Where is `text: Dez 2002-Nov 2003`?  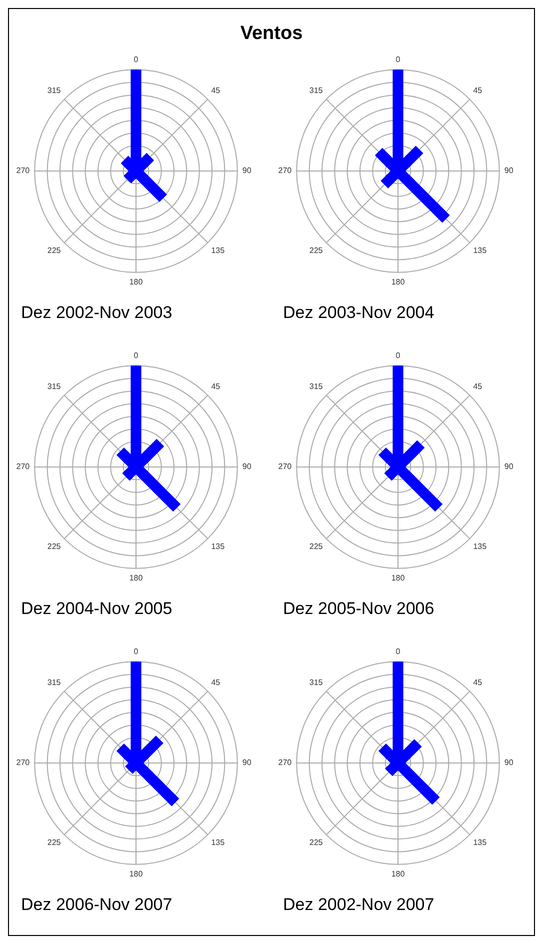 text: Dez 2002-Nov 2003 is located at coordinates (97, 313).